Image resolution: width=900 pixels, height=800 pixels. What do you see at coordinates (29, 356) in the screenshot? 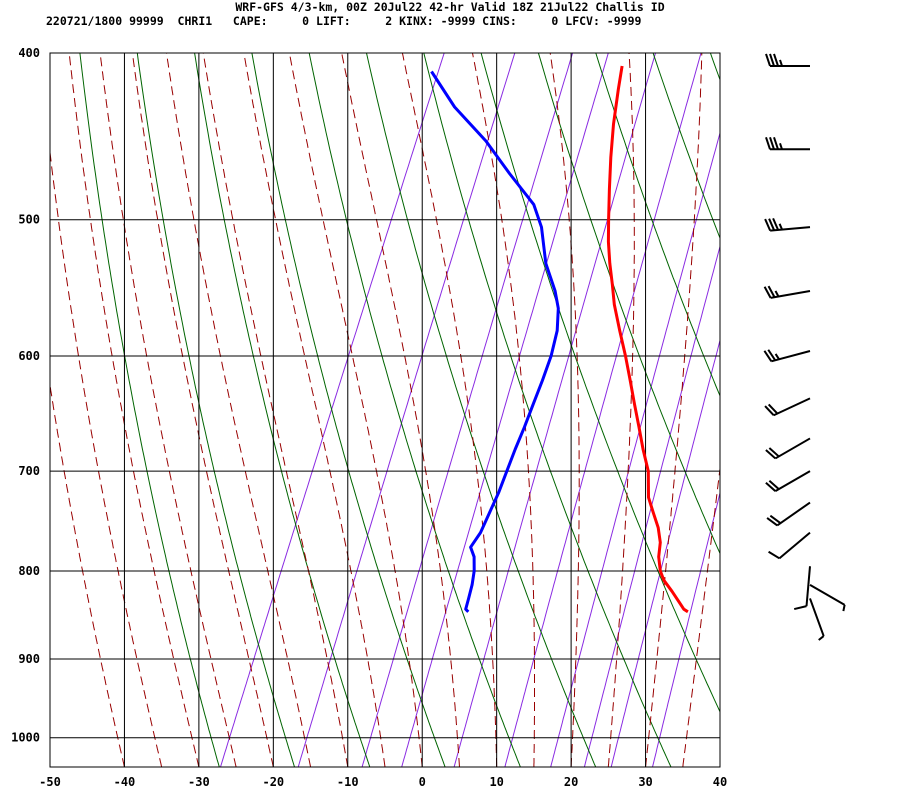
I see `y-tick-label: 600` at bounding box center [29, 356].